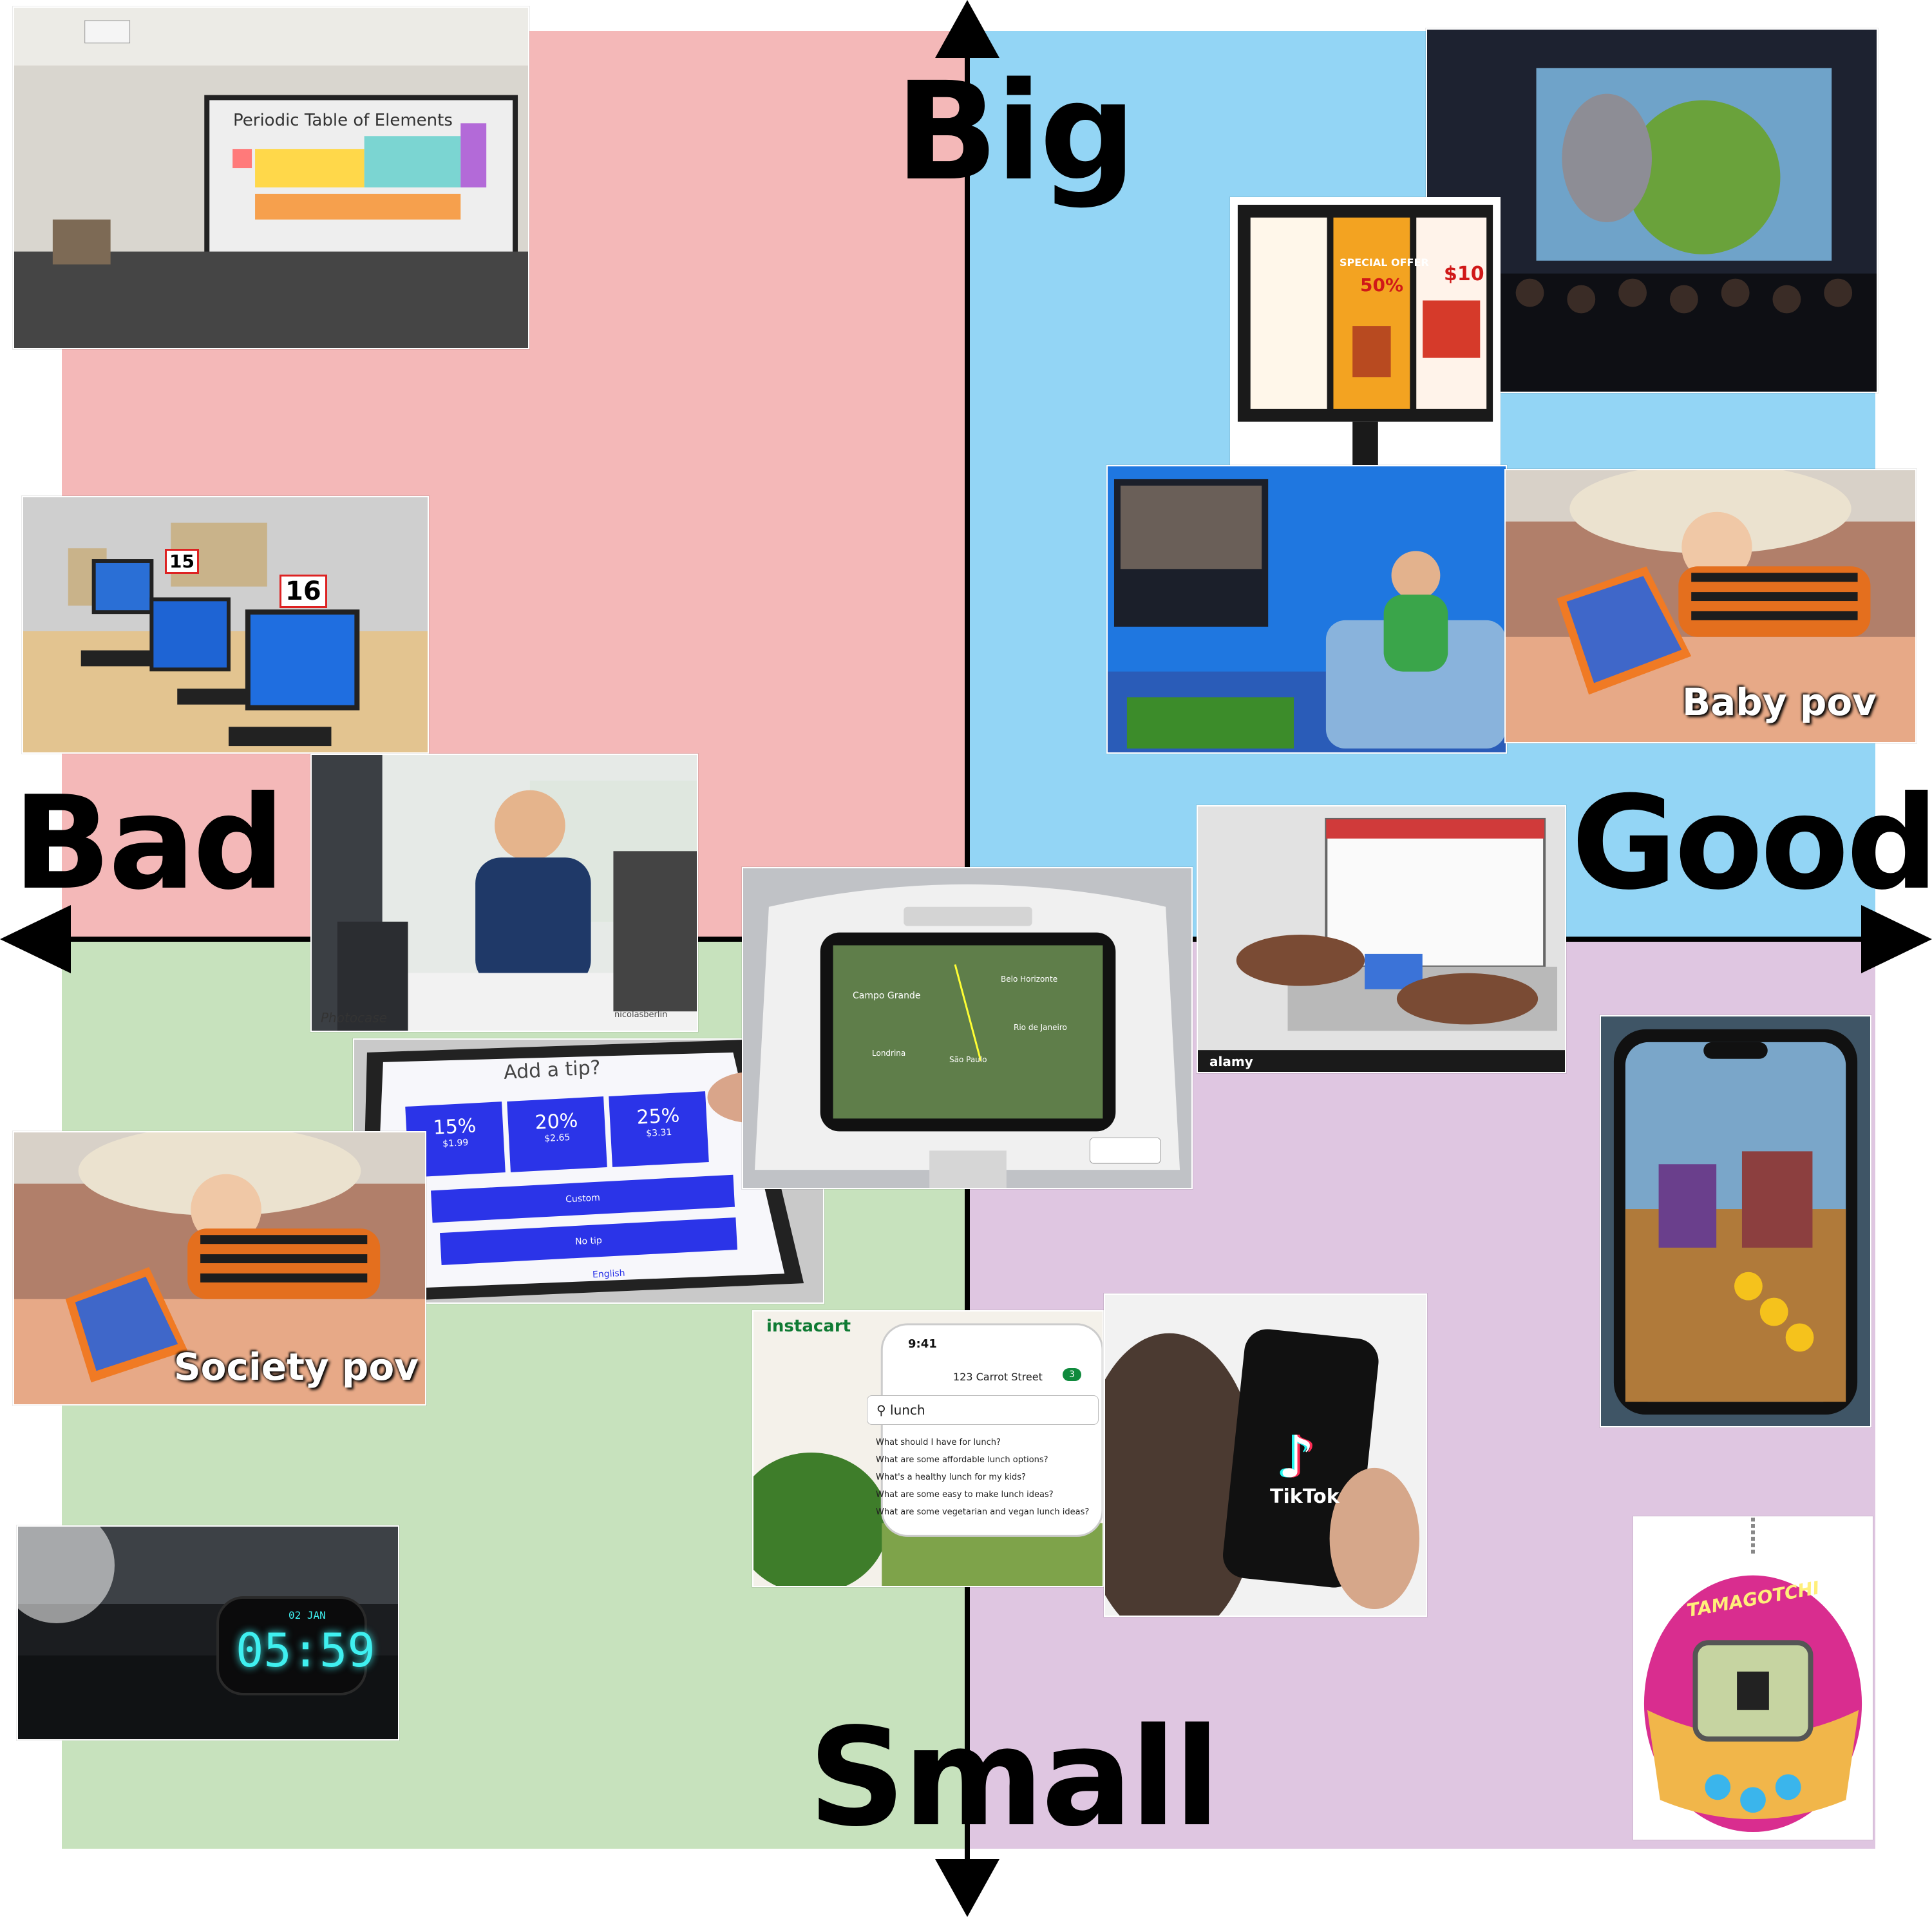  What do you see at coordinates (1231, 1061) in the screenshot?
I see `shop-brand: alamy` at bounding box center [1231, 1061].